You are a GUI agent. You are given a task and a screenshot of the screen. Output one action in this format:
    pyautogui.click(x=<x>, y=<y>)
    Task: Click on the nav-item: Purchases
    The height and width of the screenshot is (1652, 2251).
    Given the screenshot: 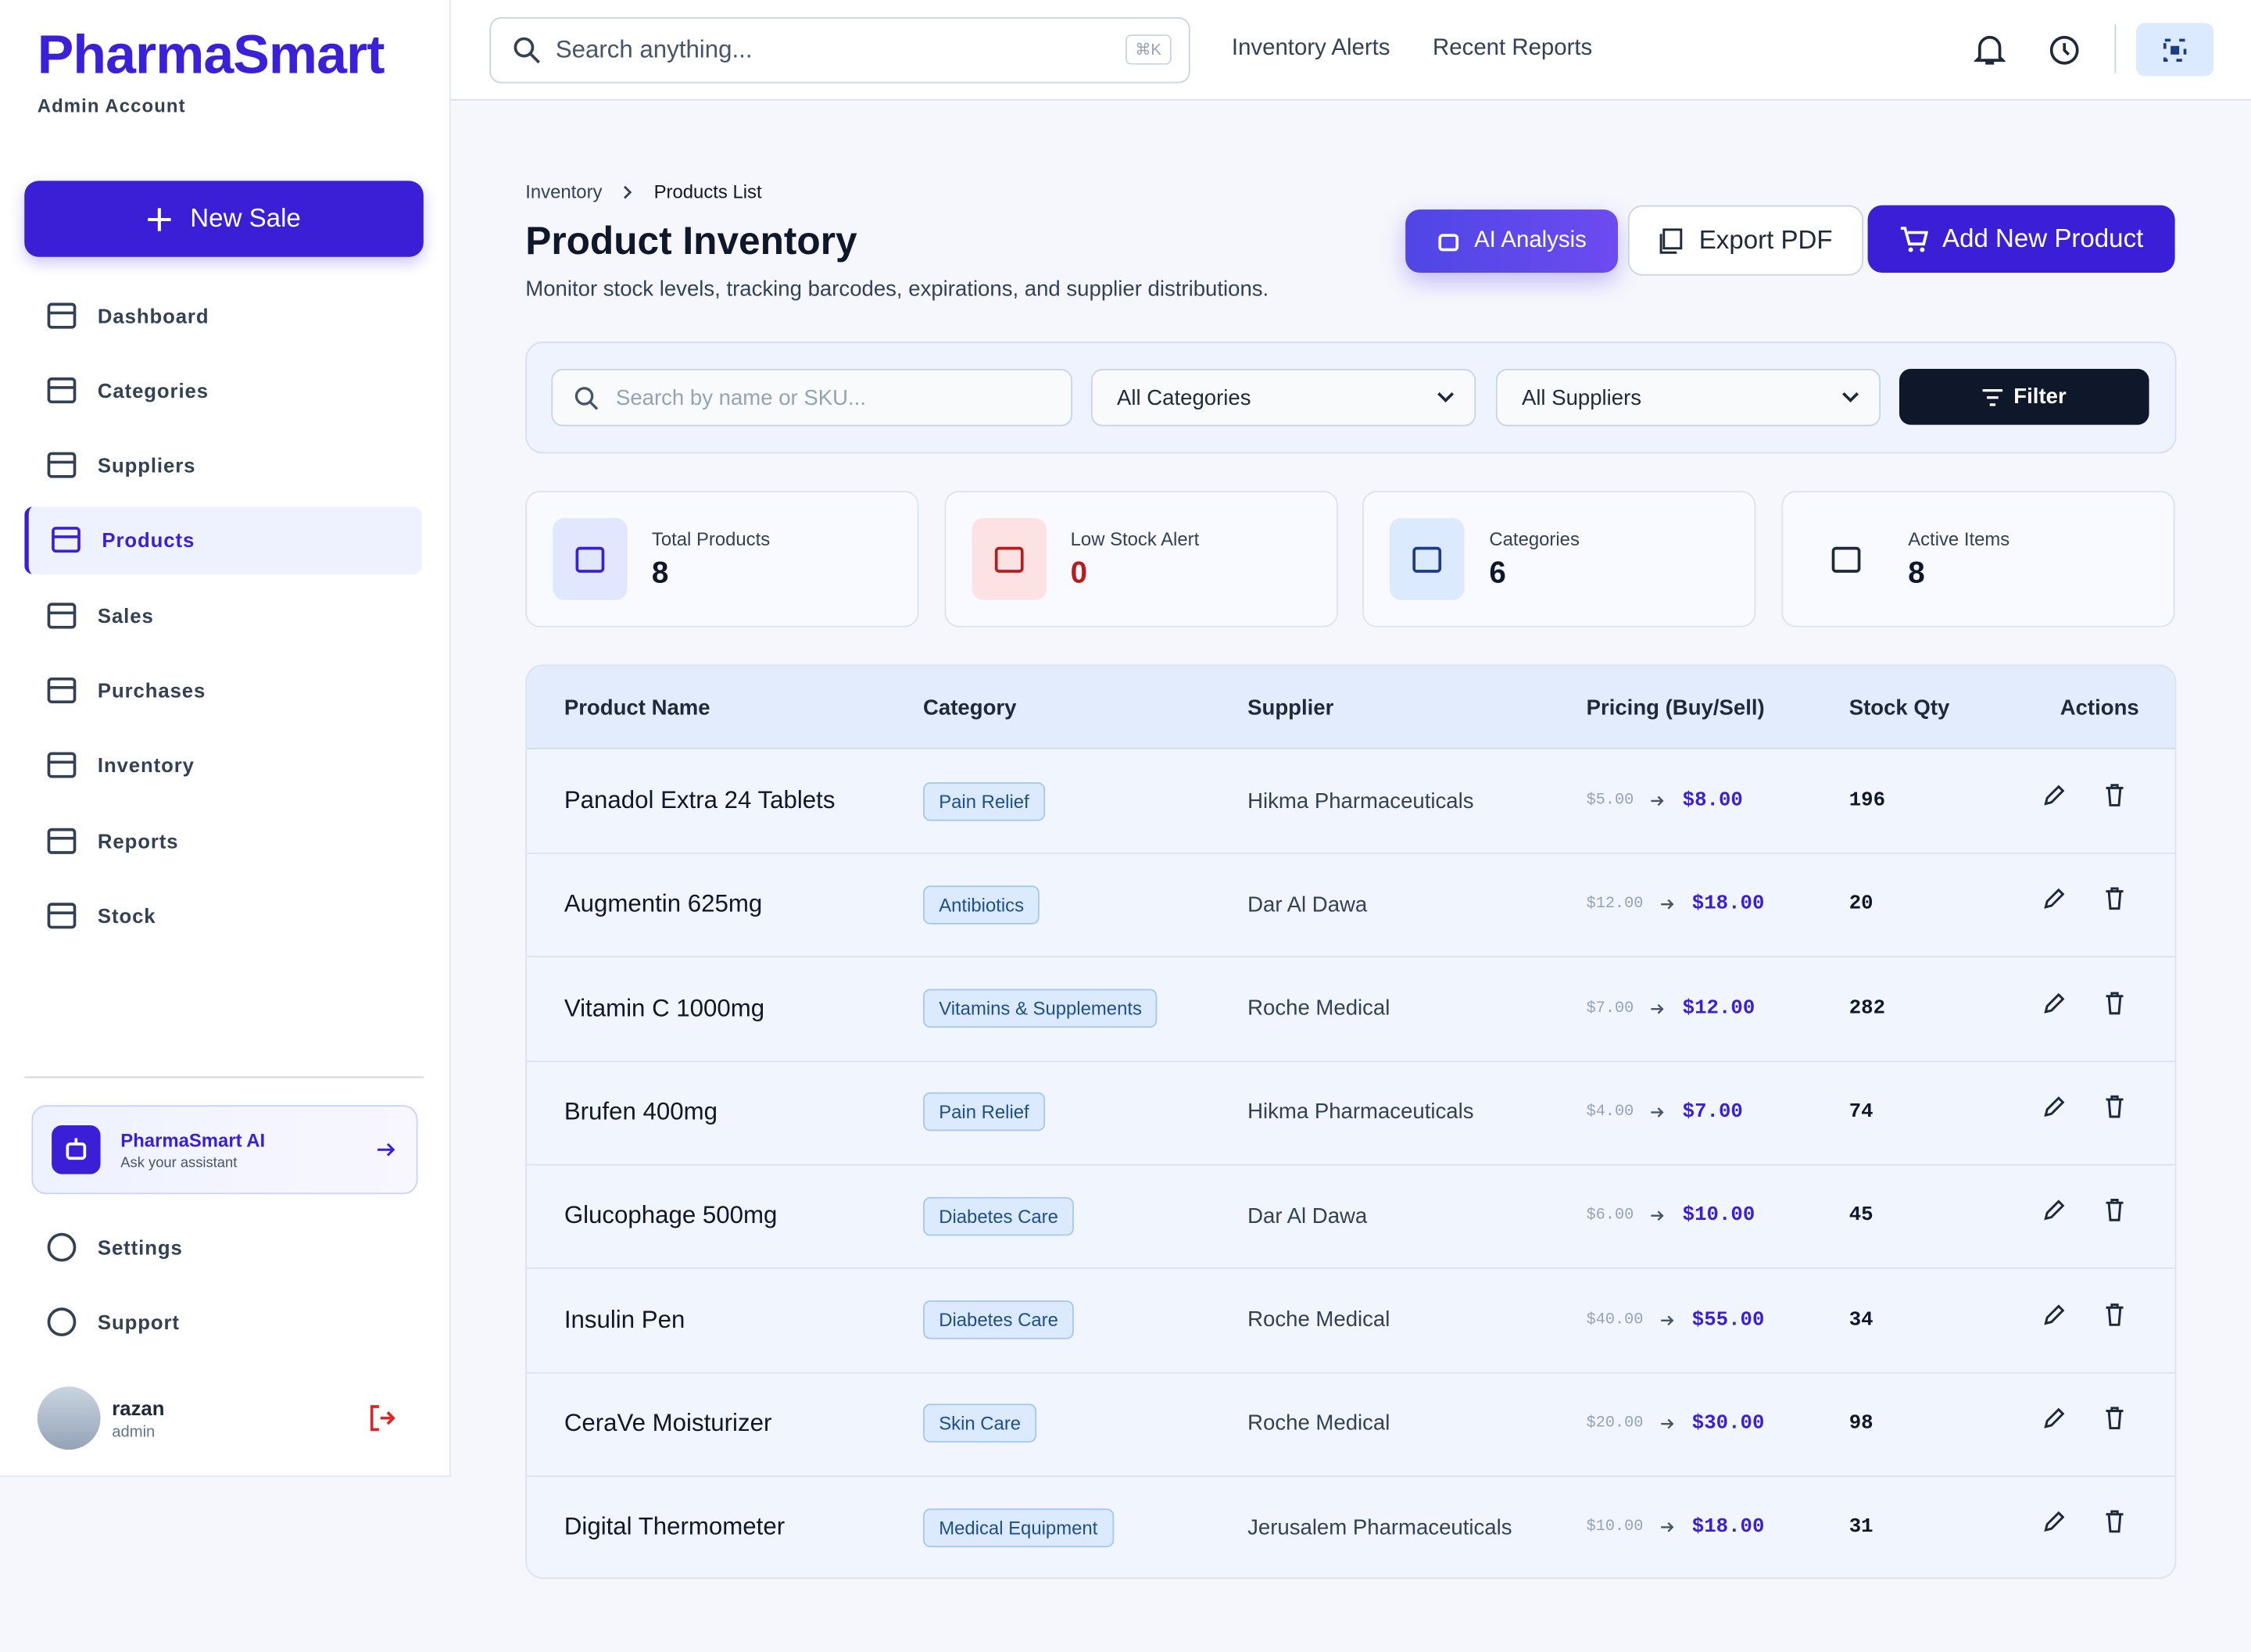 What is the action you would take?
    pyautogui.click(x=221, y=690)
    